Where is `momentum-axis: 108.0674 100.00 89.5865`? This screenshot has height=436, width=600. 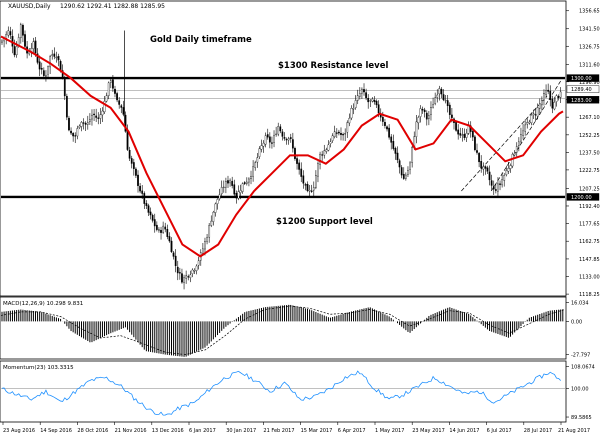
momentum-axis: 108.0674 100.00 89.5865 is located at coordinates (298, 393).